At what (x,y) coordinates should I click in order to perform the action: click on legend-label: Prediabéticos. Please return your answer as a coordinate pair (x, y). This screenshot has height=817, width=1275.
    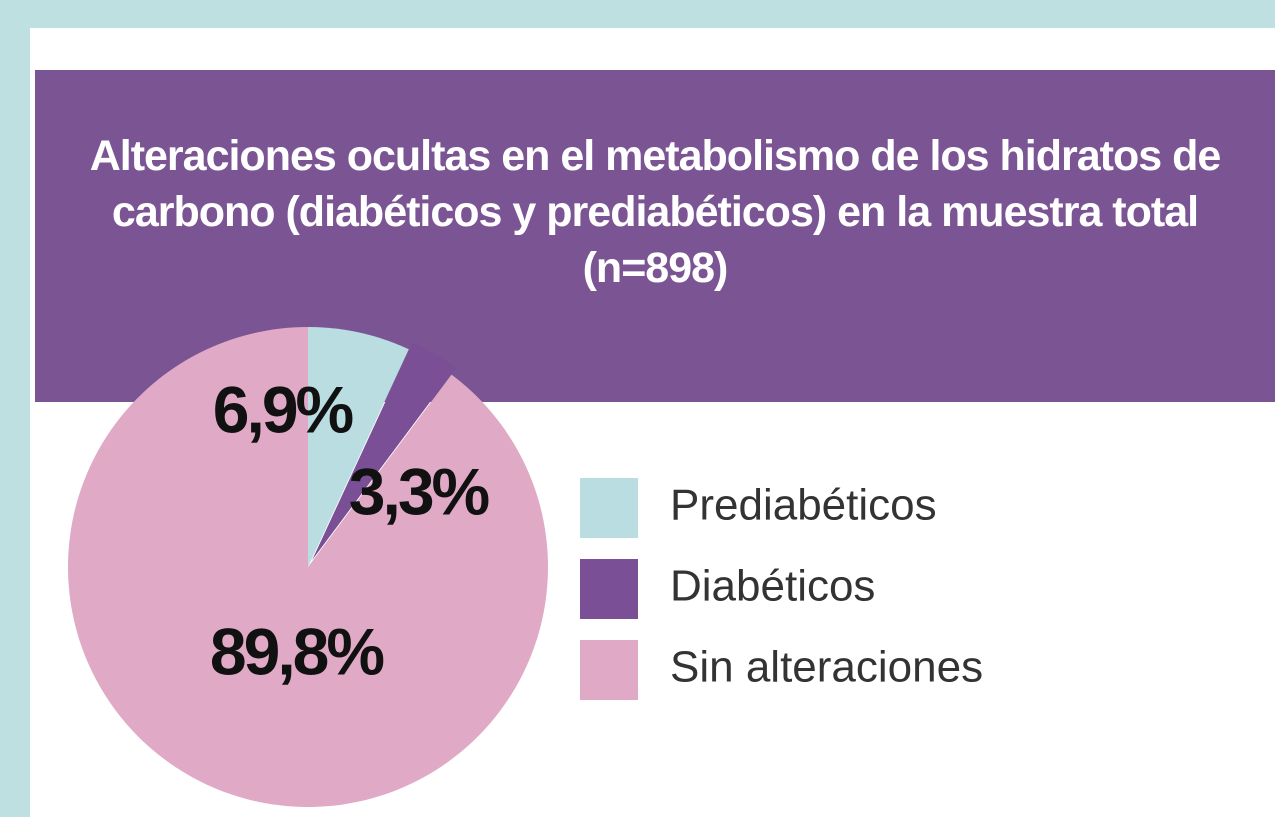
    Looking at the image, I should click on (803, 505).